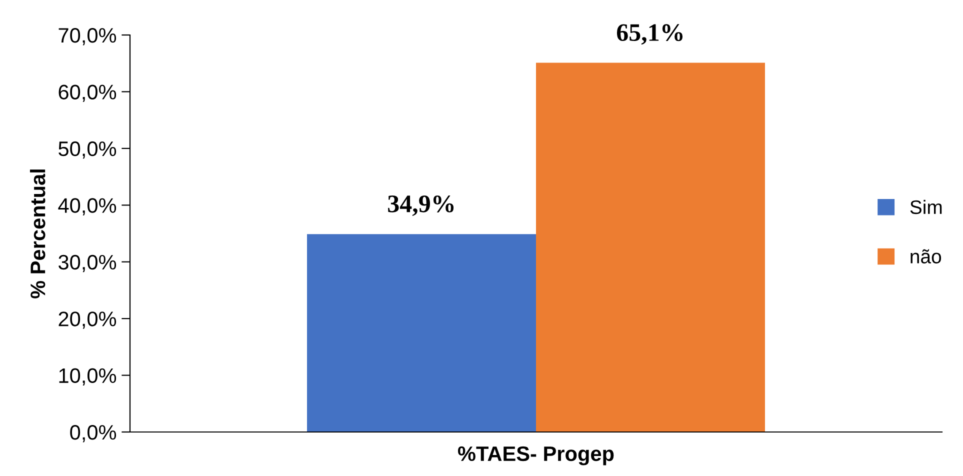  I want to click on legend-label: não, so click(926, 256).